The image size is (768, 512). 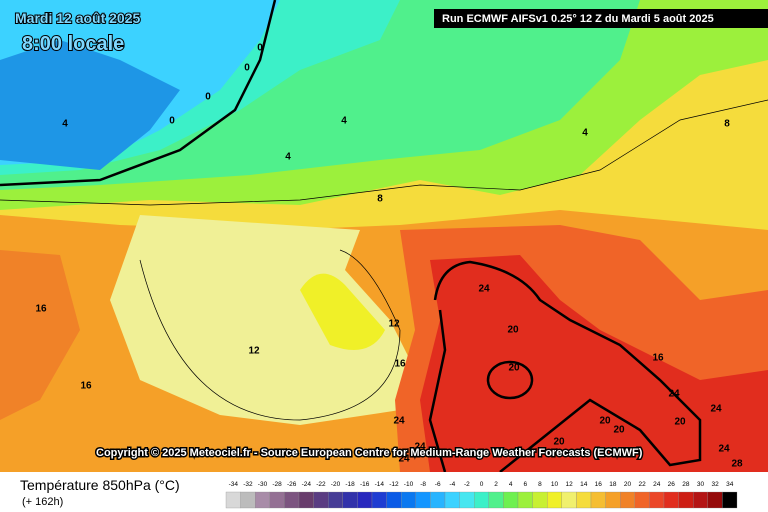 I want to click on legend-label: -30, so click(x=263, y=484).